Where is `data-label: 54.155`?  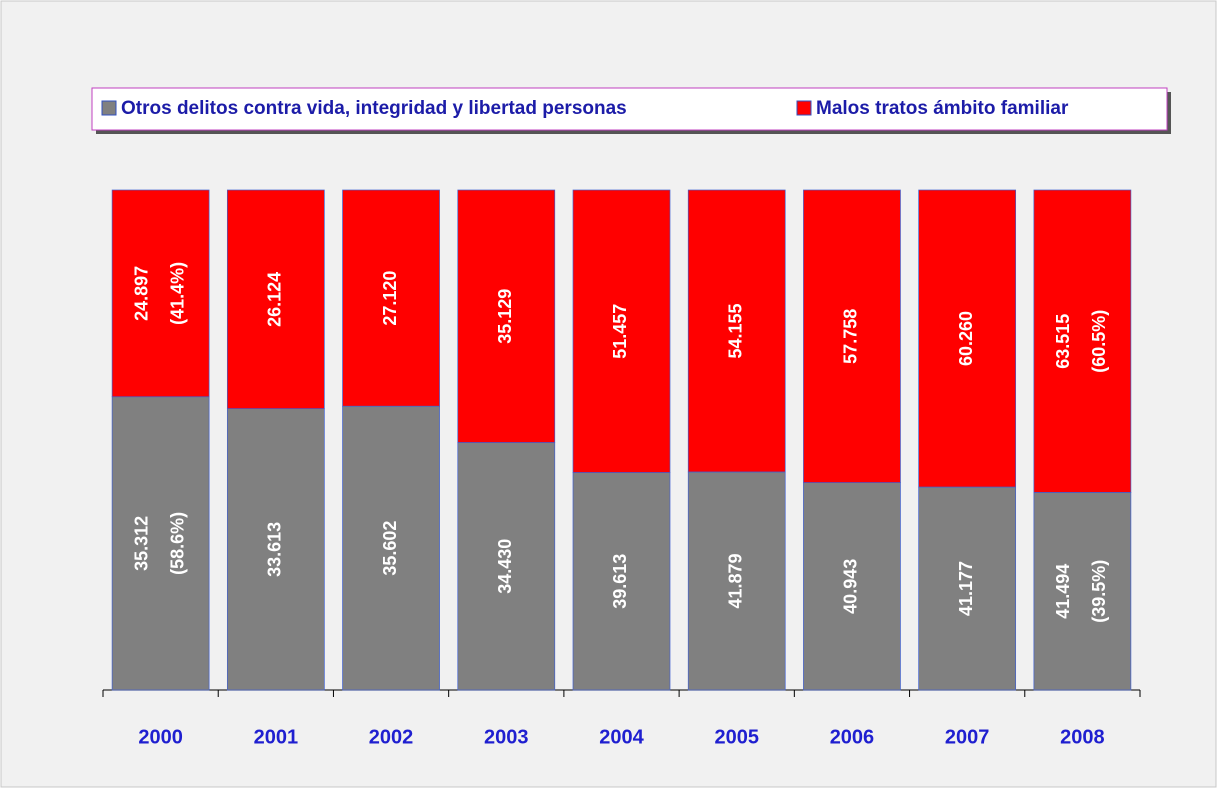 data-label: 54.155 is located at coordinates (735, 330).